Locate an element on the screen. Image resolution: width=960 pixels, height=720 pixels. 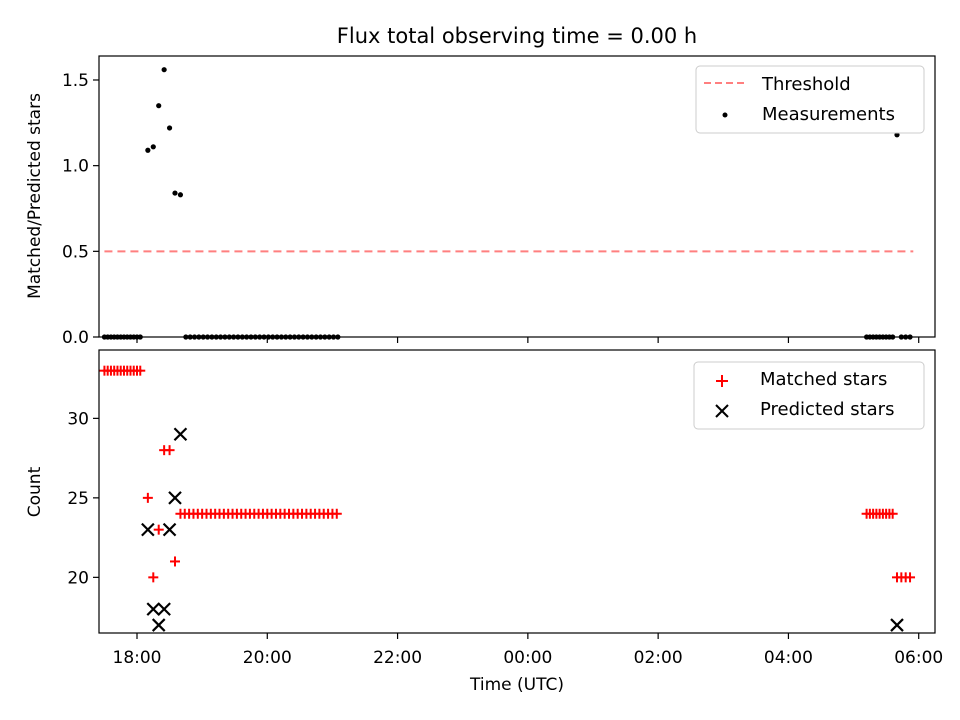
matched-legend-swatch is located at coordinates (722, 381).